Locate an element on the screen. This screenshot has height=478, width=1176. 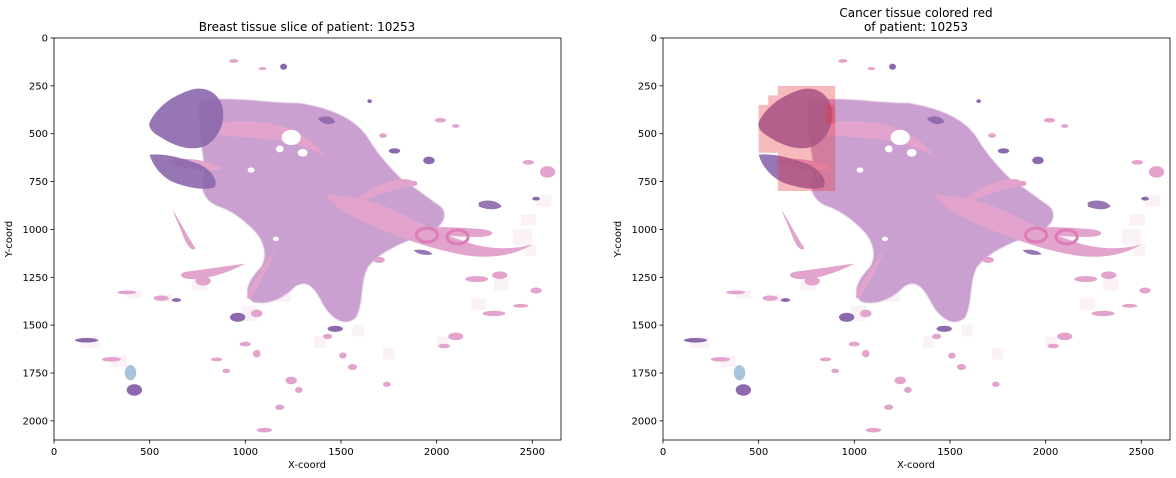
panel-2-x-ticks: 0 500 1000 1500 2000 2500 is located at coordinates (907, 449).